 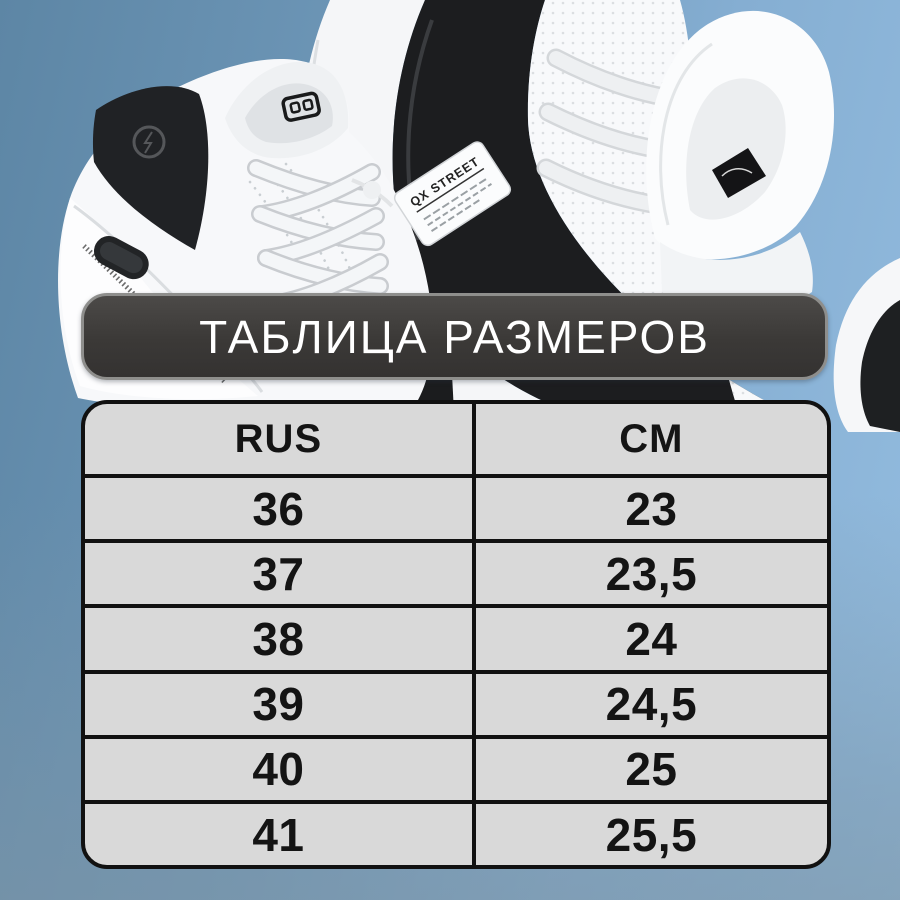 I want to click on size-chart-title: ТАБЛИЦА РАЗМЕРОВ, so click(x=454, y=336).